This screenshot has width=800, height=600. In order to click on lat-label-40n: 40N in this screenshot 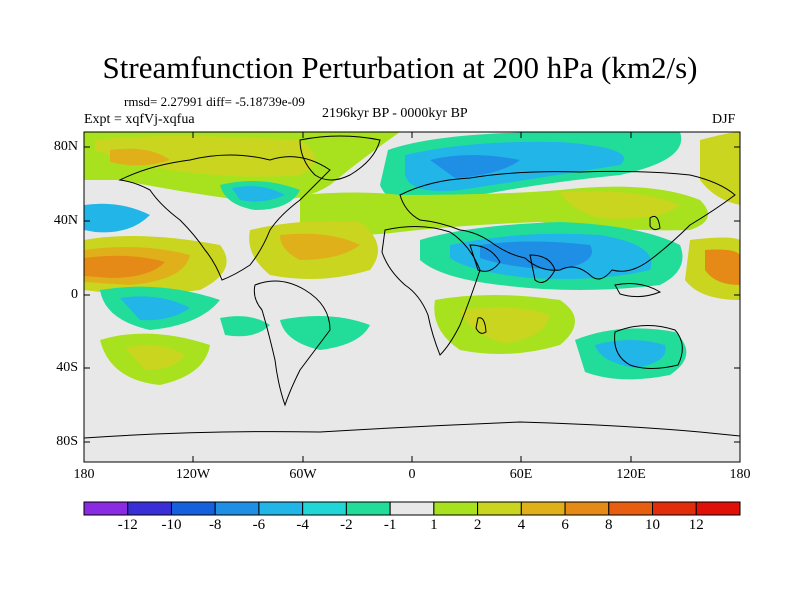, I will do `click(65, 220)`.